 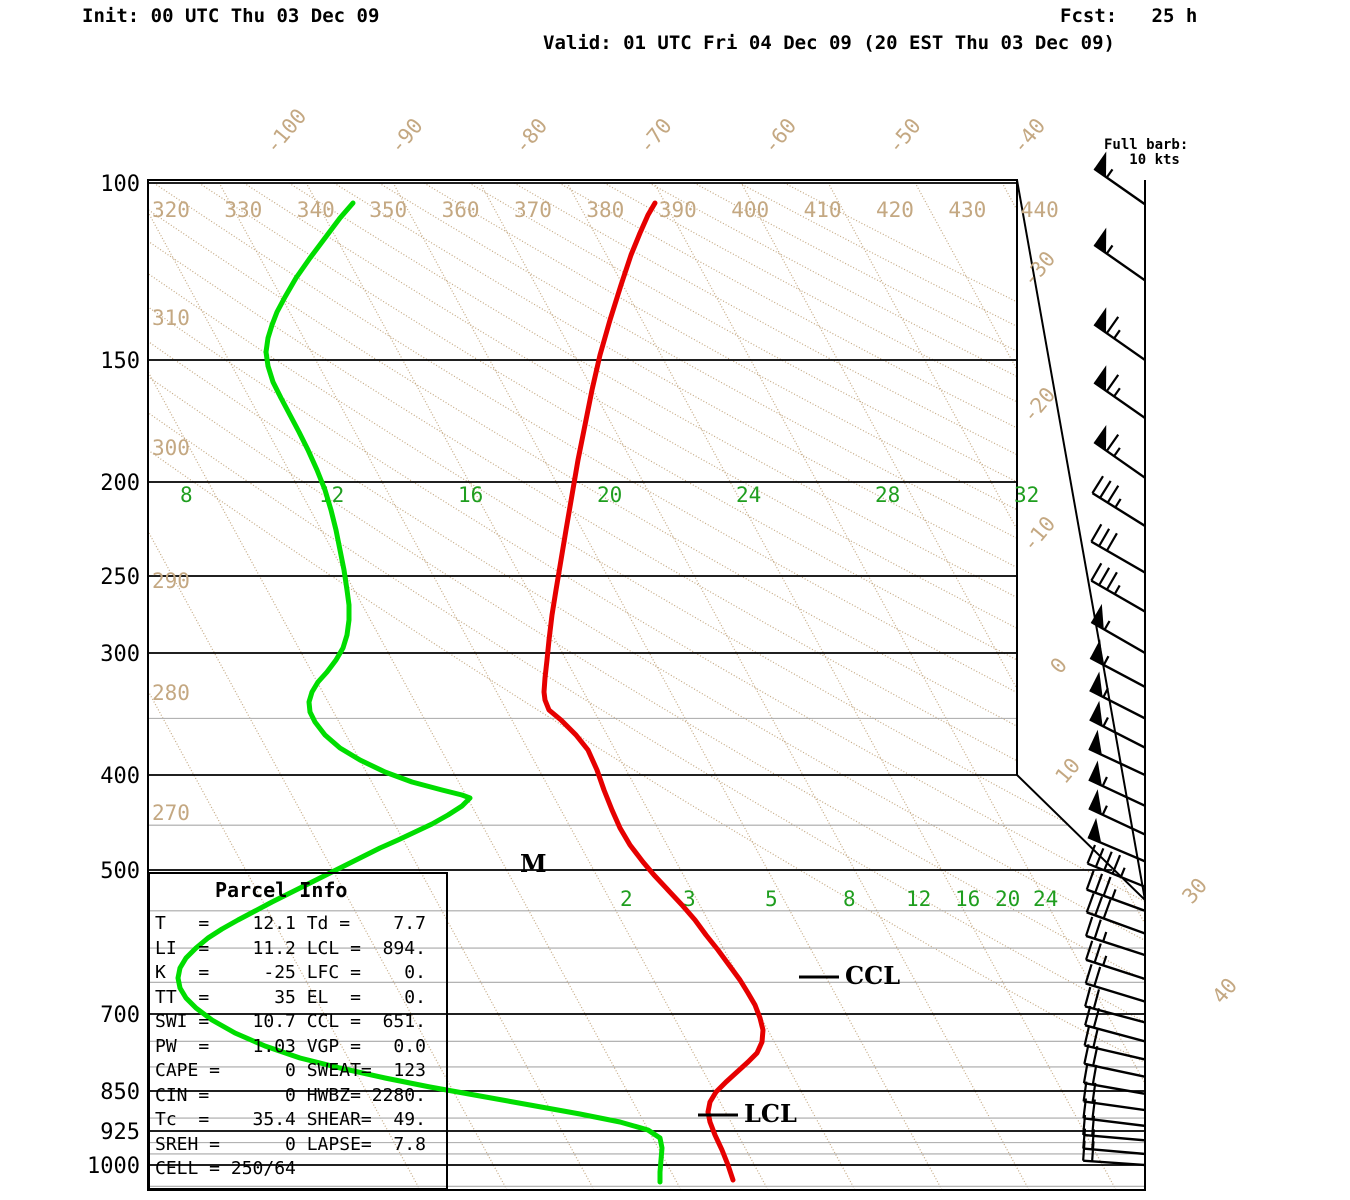 What do you see at coordinates (1038, 269) in the screenshot?
I see `isotherm-label: -30` at bounding box center [1038, 269].